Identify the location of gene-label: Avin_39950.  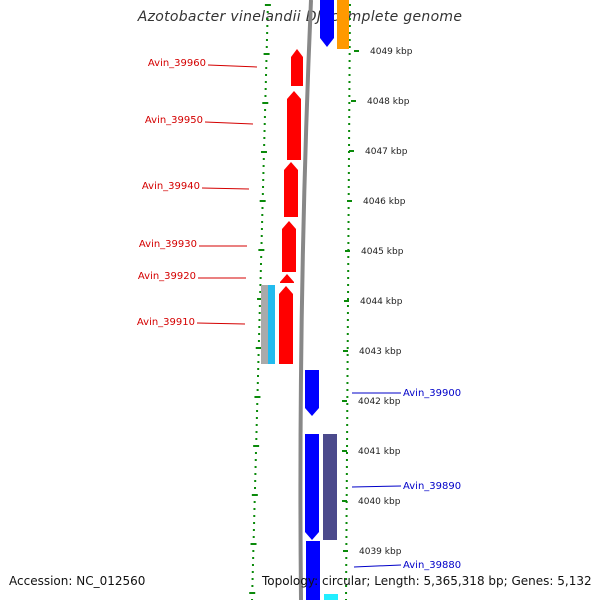
(174, 120).